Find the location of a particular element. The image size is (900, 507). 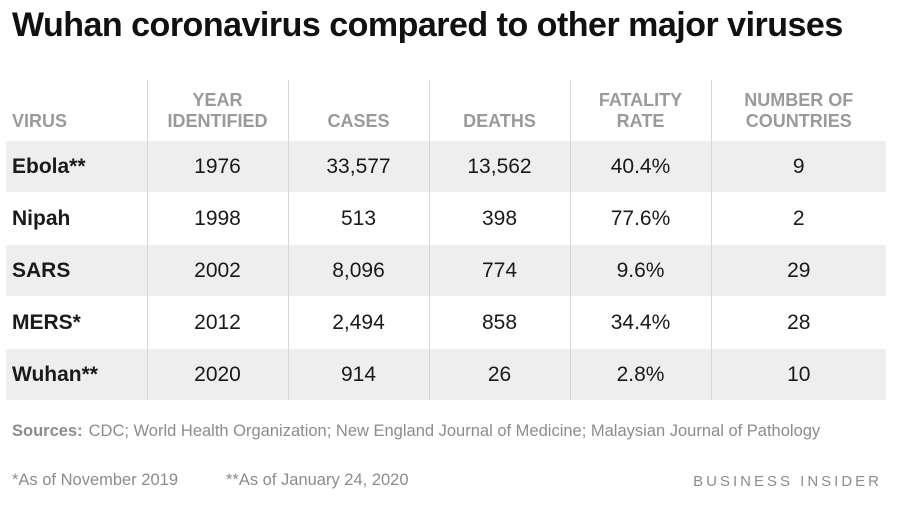

column-header-fatality-rate: FATALITY RATE is located at coordinates (641, 110).